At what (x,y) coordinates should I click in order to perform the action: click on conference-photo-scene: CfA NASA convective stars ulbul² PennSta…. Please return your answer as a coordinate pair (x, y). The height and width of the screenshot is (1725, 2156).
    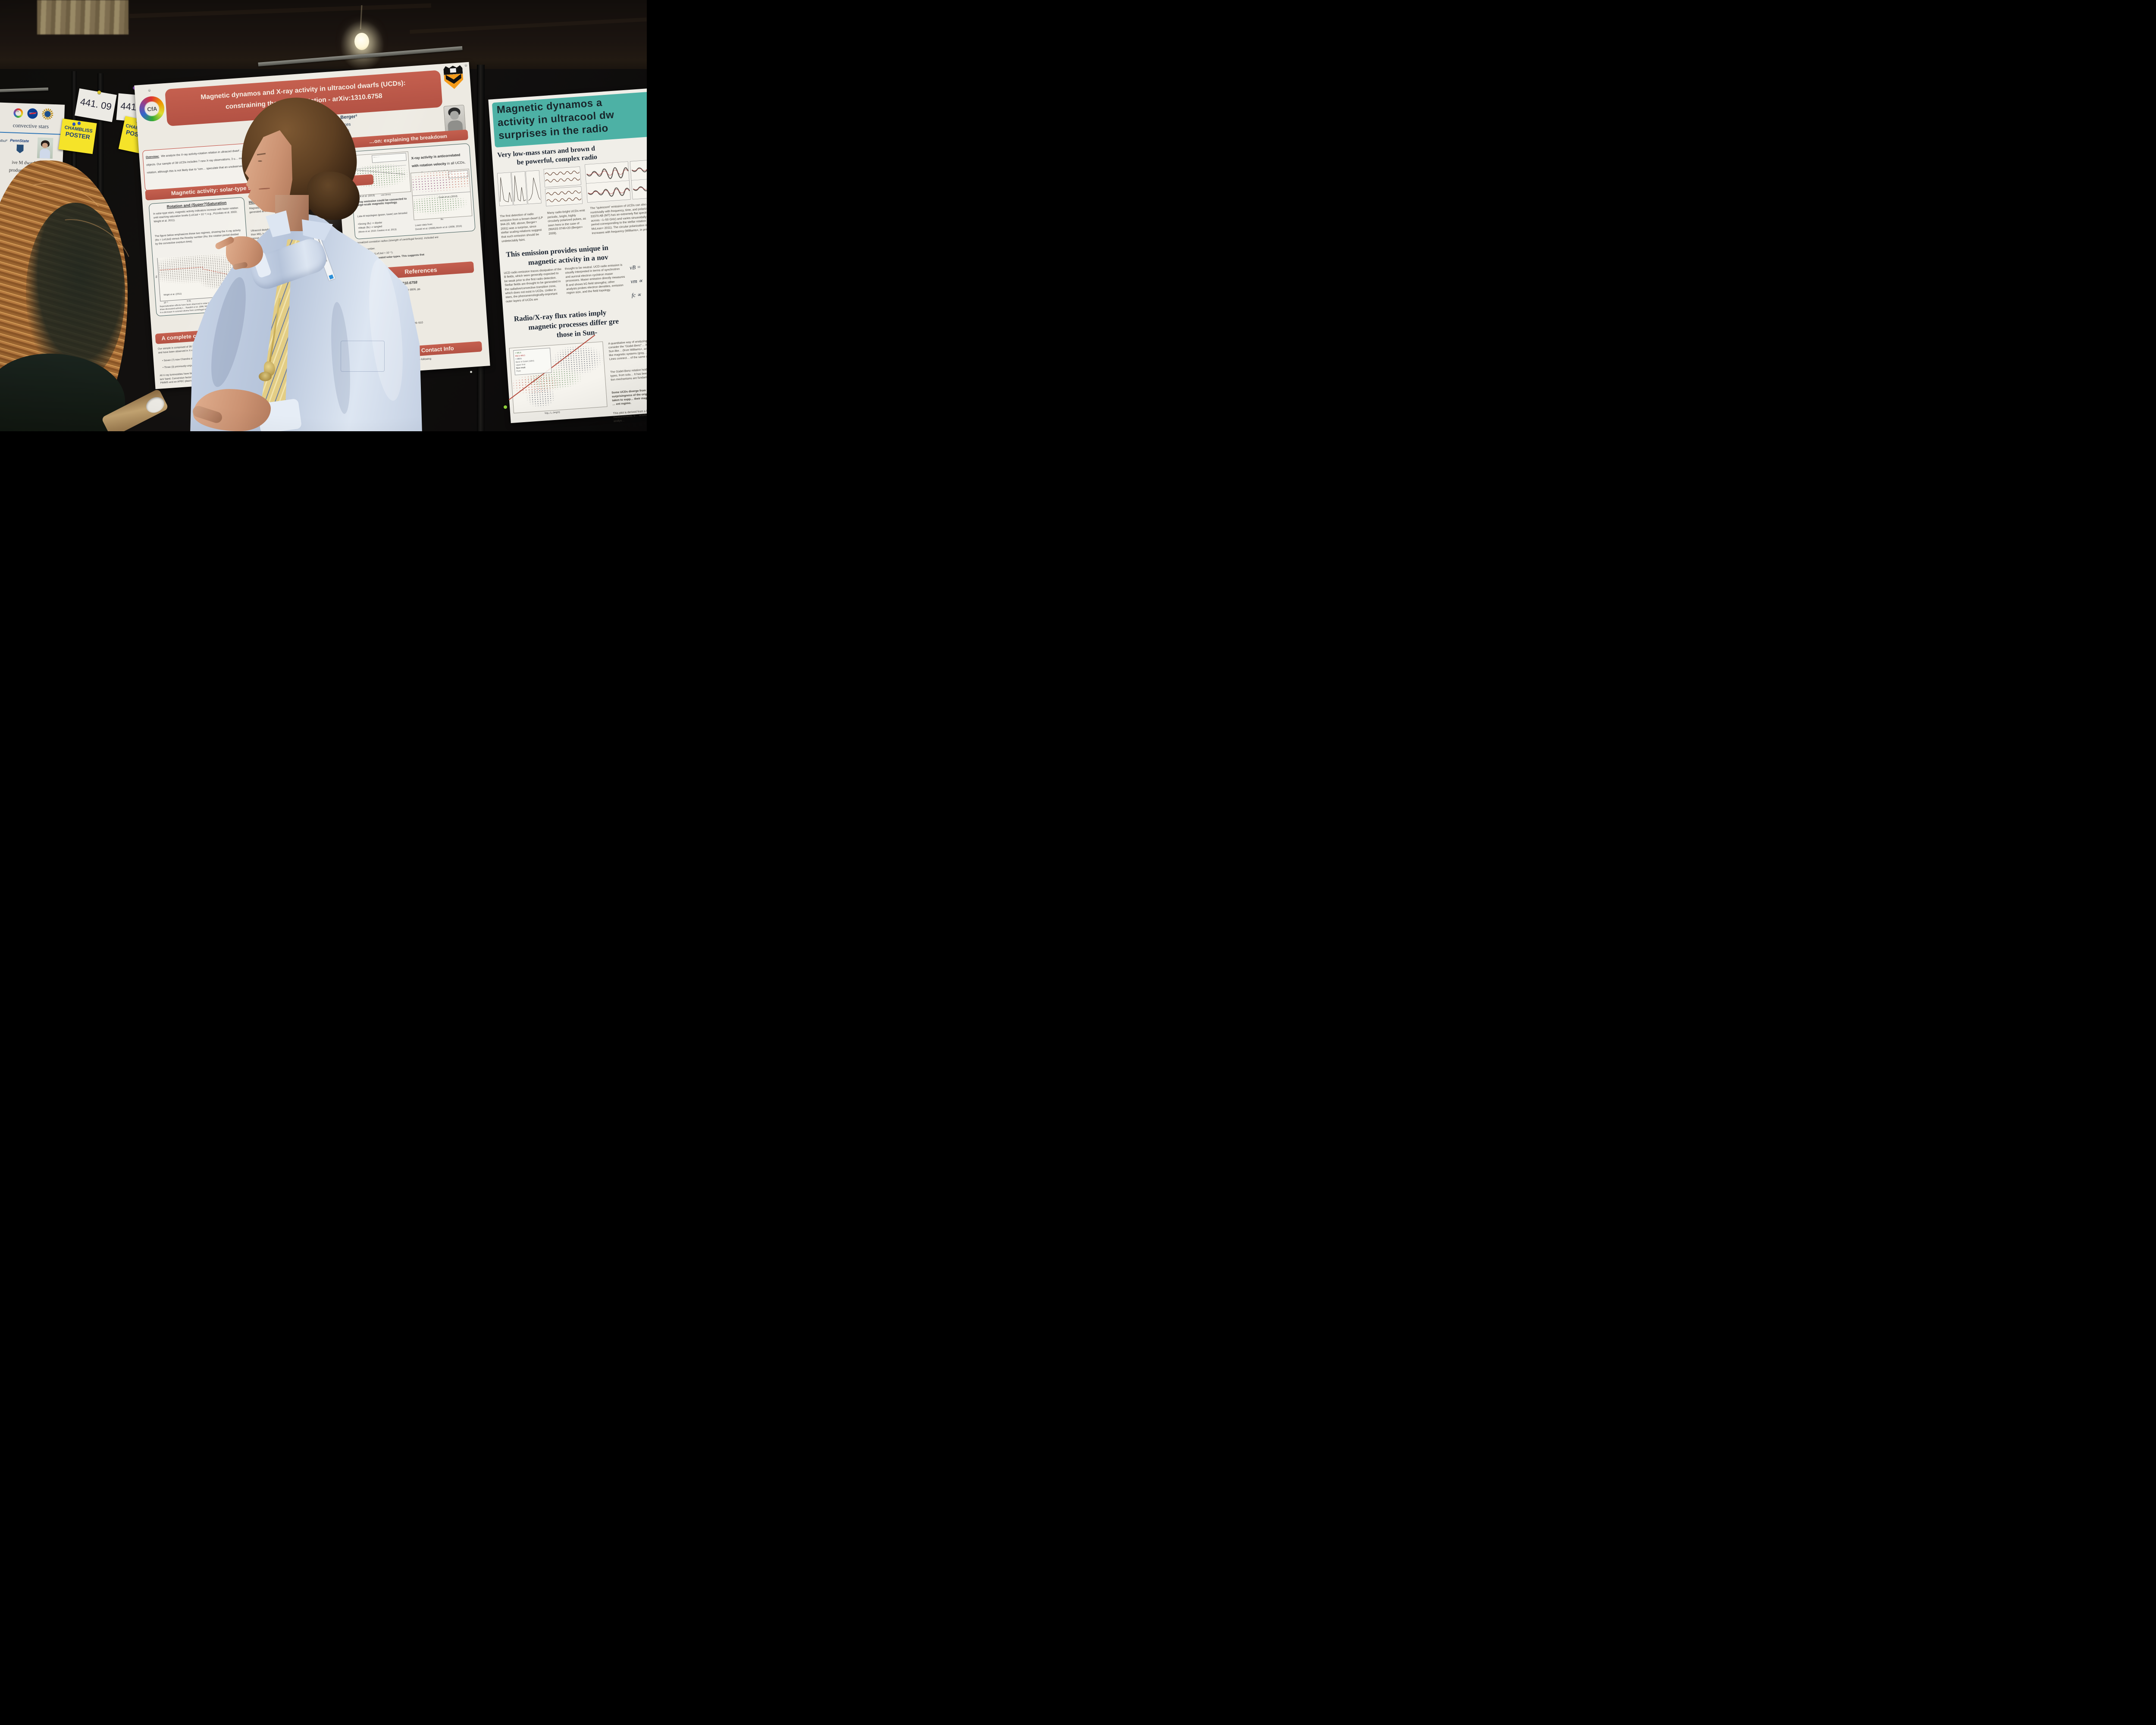
    Looking at the image, I should click on (323, 216).